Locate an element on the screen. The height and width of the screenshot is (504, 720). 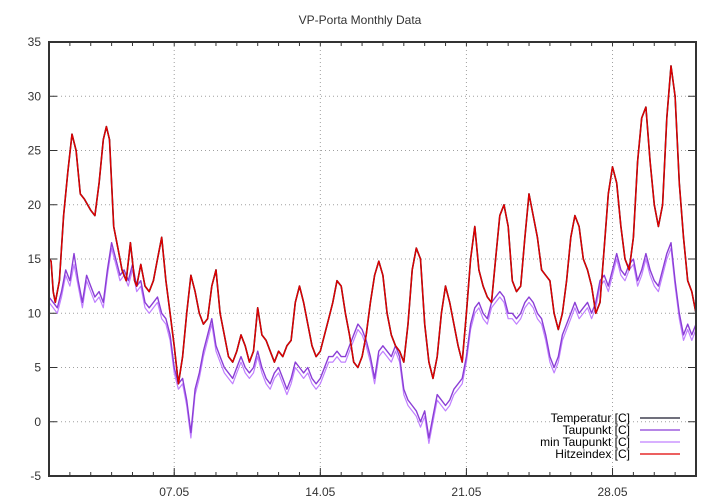
legend-label: Hitzeindex [C] is located at coordinates (592, 454).